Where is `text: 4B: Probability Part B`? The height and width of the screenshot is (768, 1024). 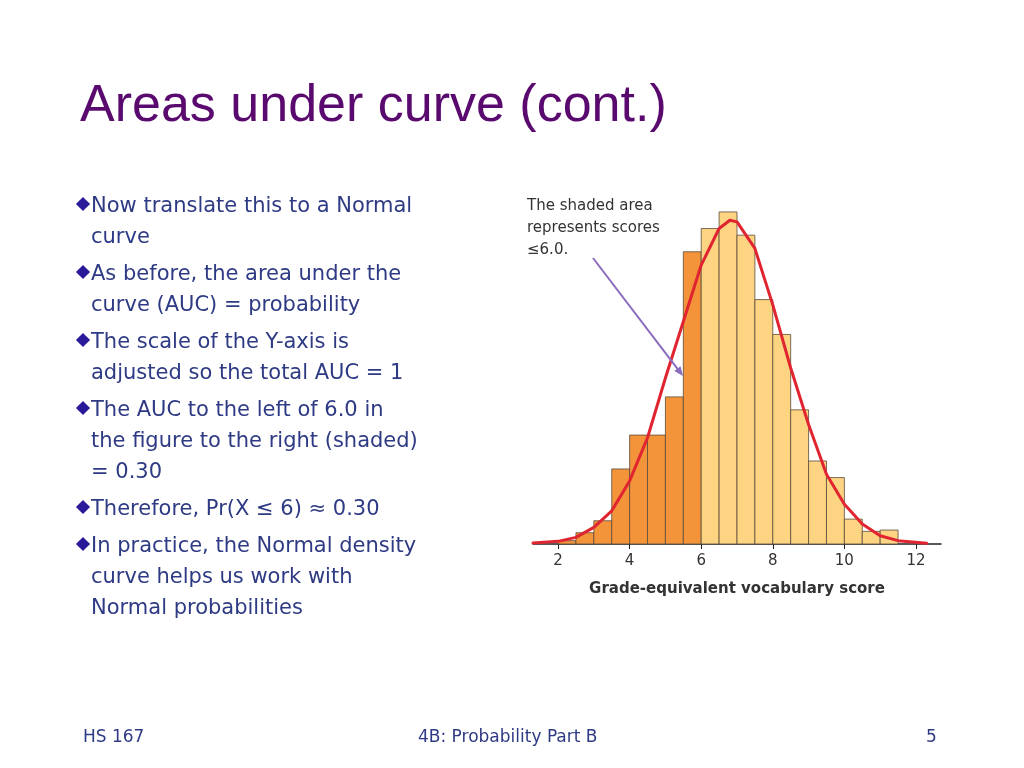
text: 4B: Probability Part B is located at coordinates (508, 736).